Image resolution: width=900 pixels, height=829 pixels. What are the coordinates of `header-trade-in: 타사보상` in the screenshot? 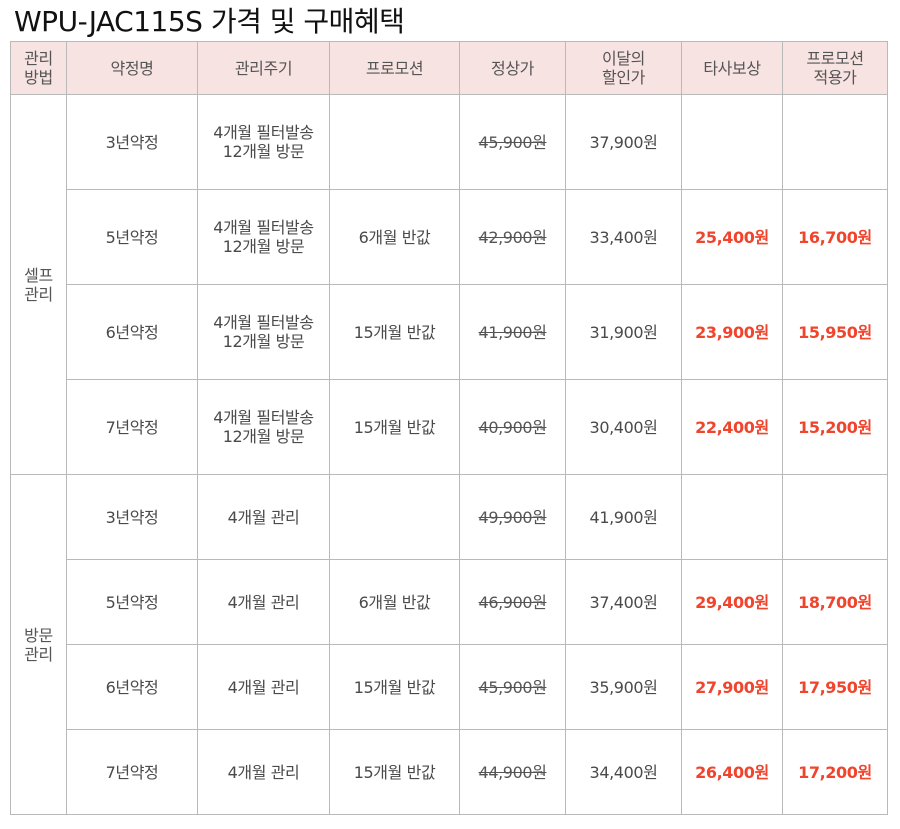 It's located at (732, 68).